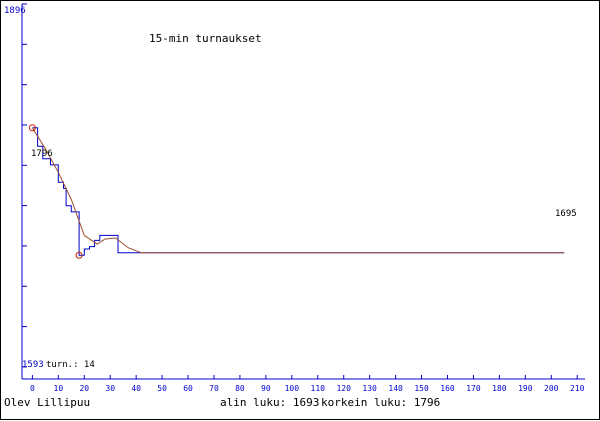 The height and width of the screenshot is (421, 600). What do you see at coordinates (205, 38) in the screenshot?
I see `chart-title: 15-min turnaukset` at bounding box center [205, 38].